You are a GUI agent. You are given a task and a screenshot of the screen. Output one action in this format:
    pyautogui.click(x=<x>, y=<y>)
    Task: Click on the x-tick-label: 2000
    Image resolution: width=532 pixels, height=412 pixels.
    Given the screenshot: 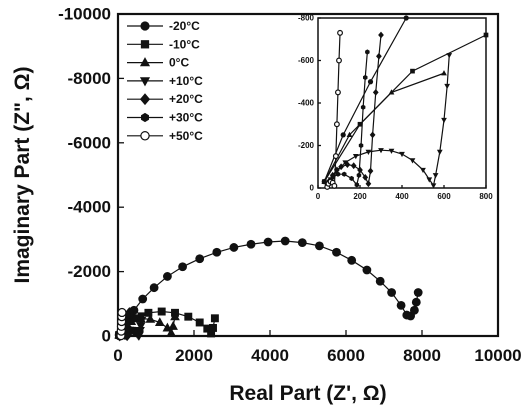 What is the action you would take?
    pyautogui.click(x=194, y=355)
    